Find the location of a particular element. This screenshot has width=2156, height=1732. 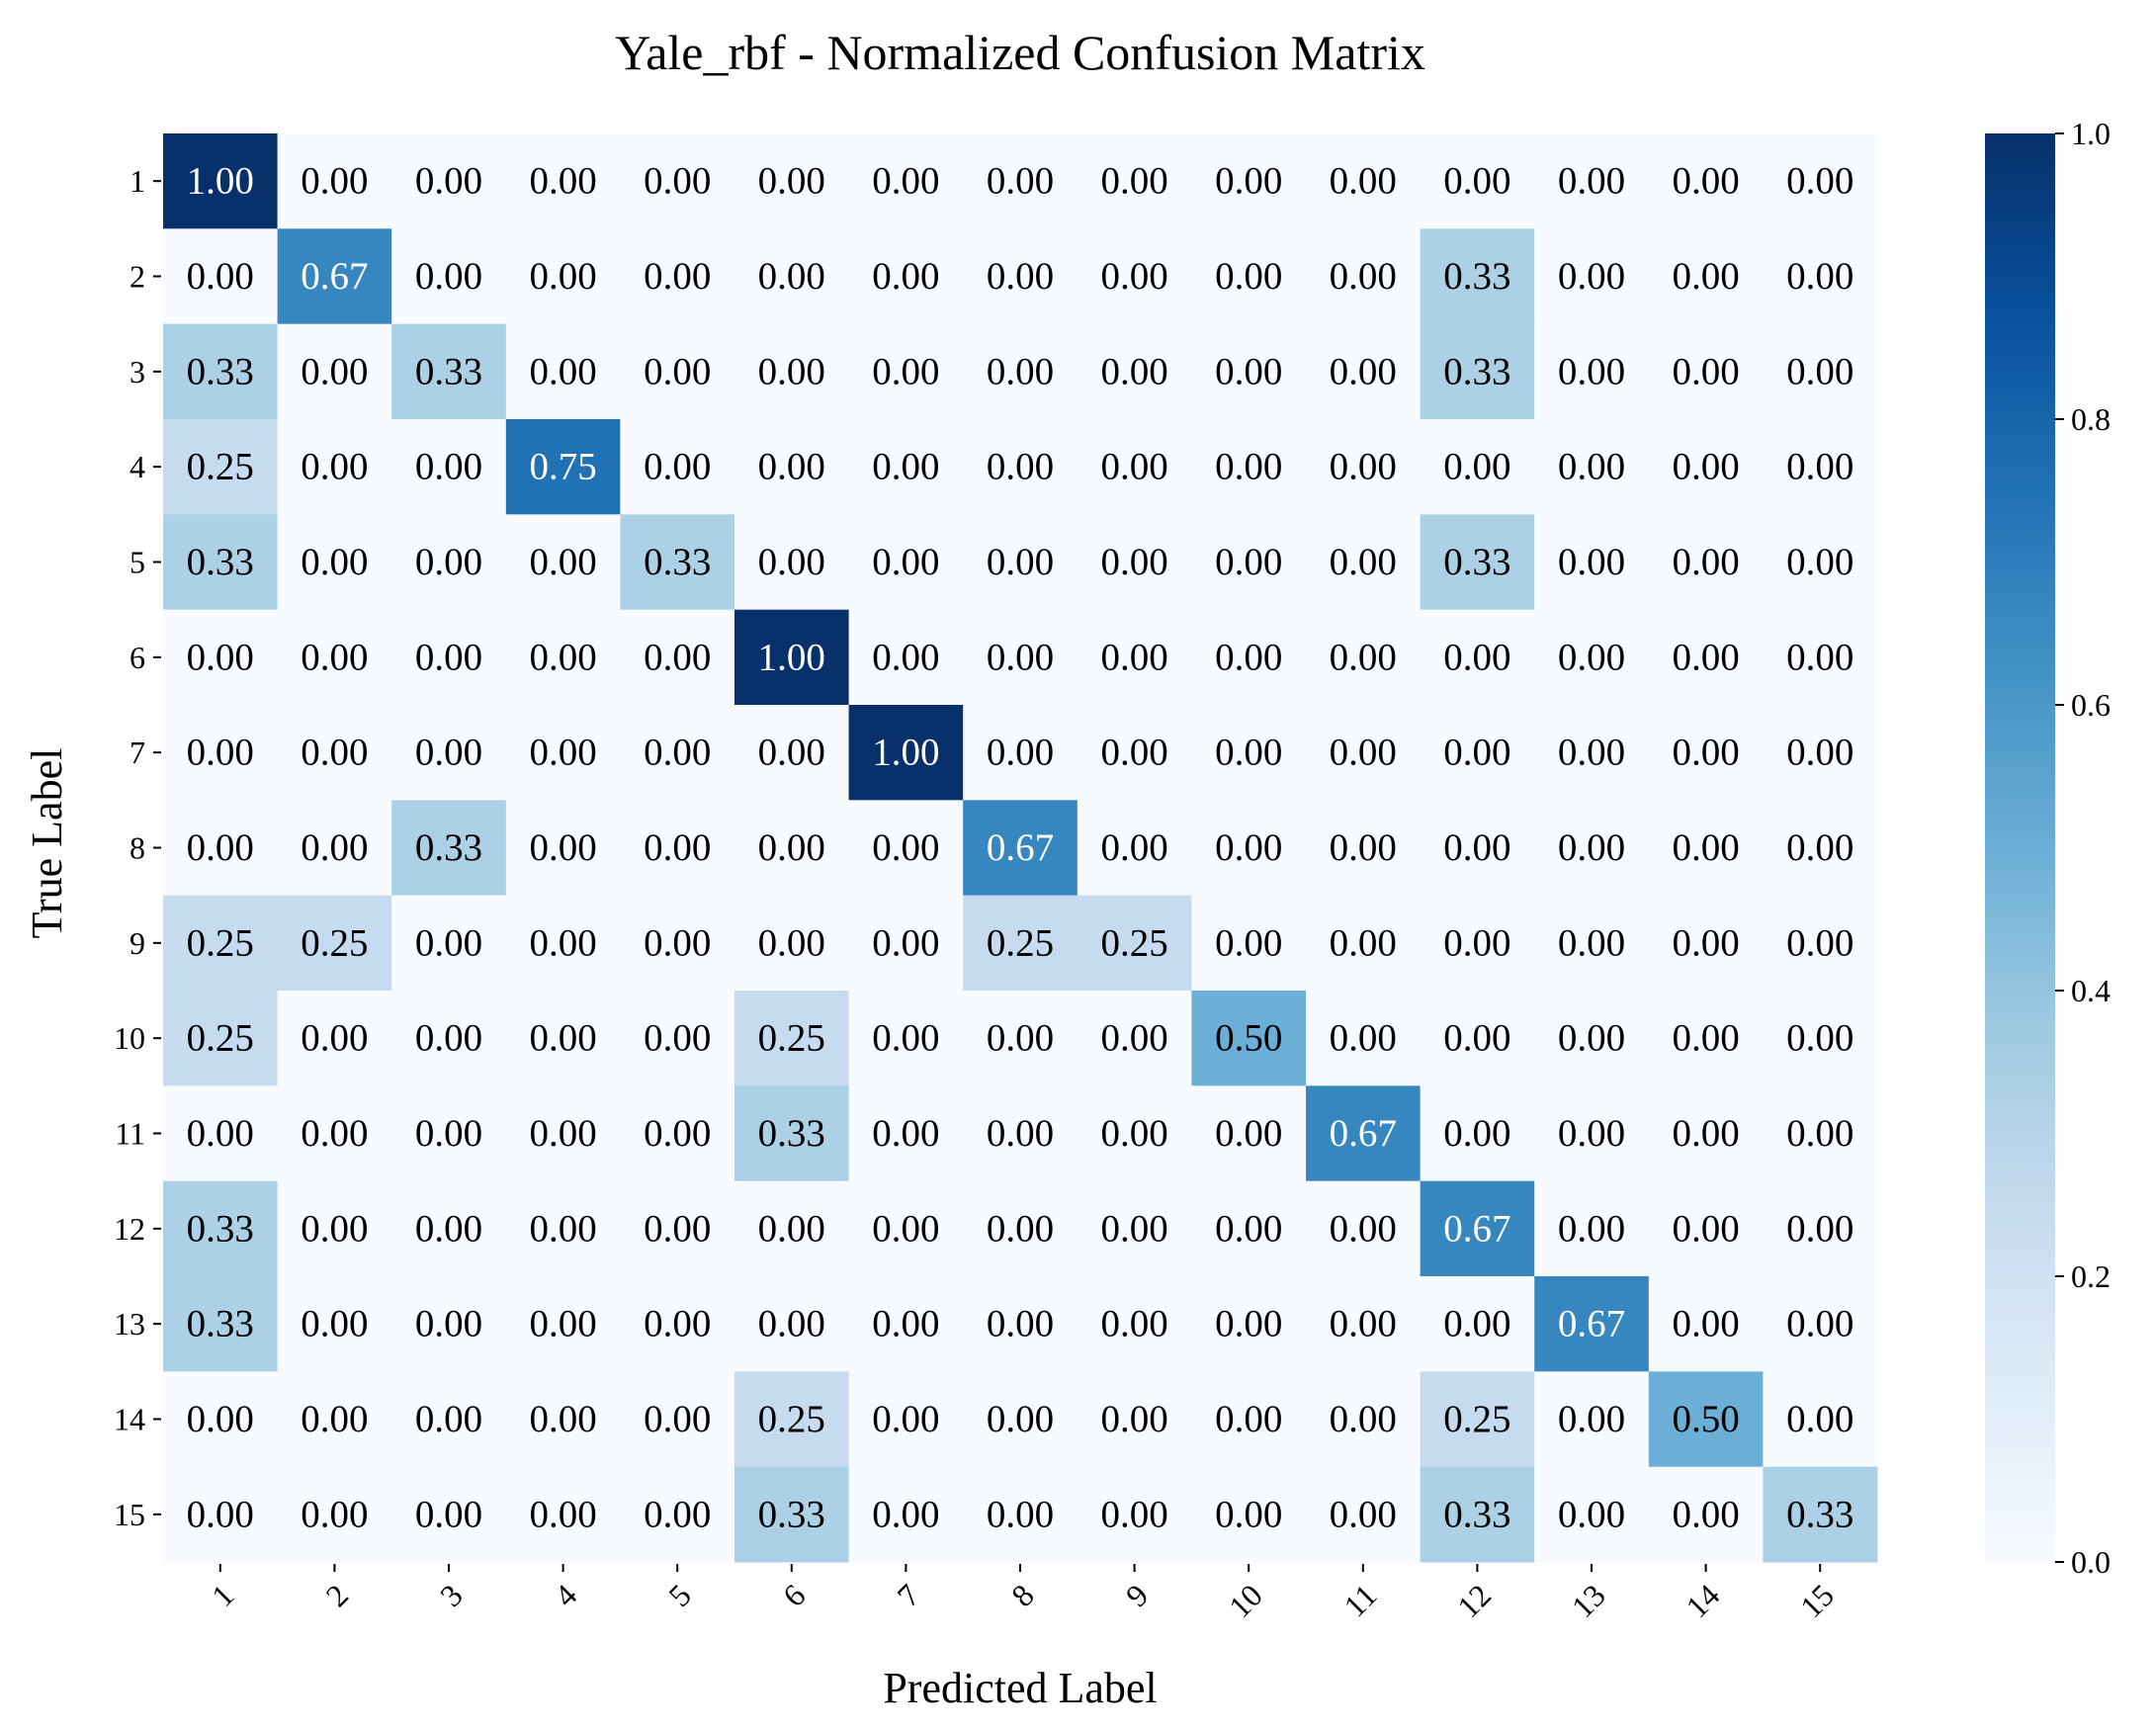

cell-value-label: 0.33 is located at coordinates (448, 371).